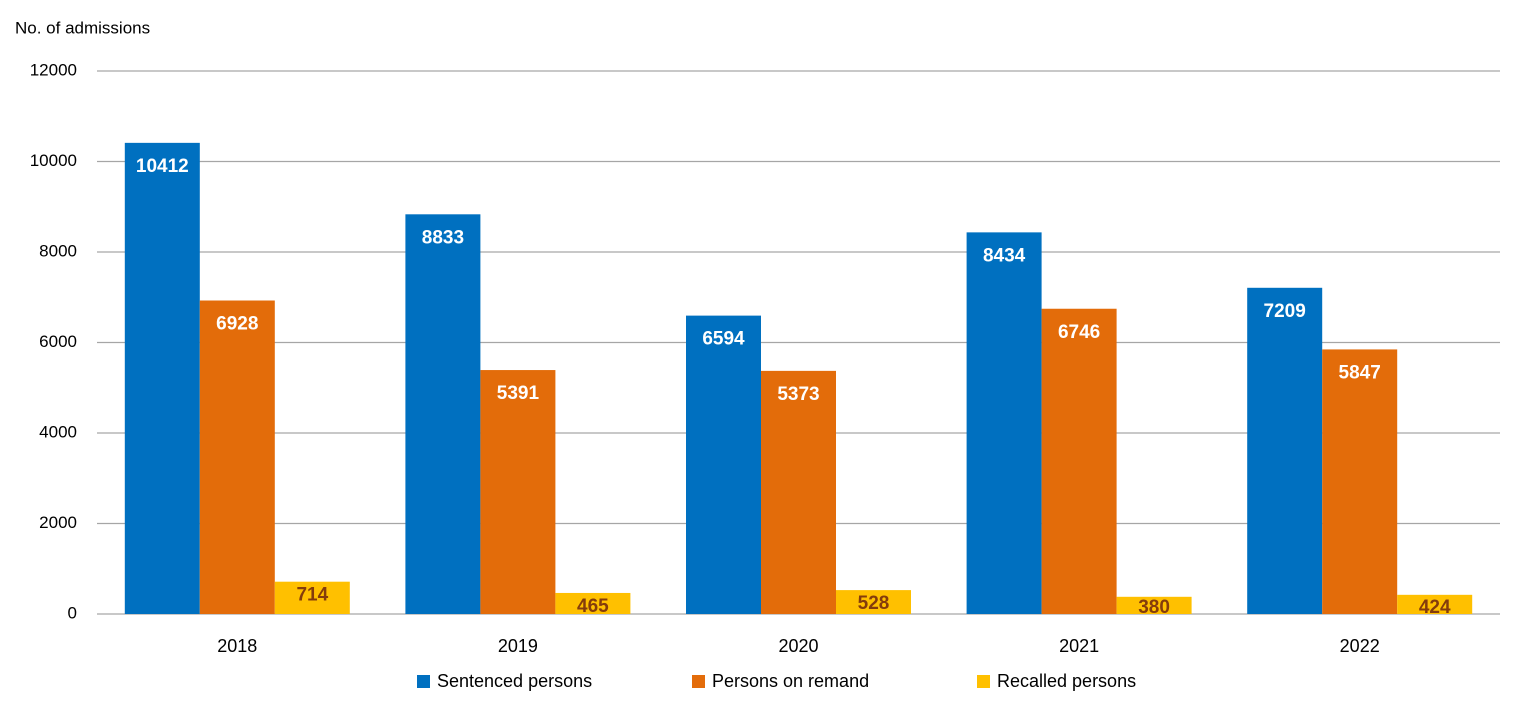 The width and height of the screenshot is (1517, 707). What do you see at coordinates (790, 681) in the screenshot?
I see `legend-label: Persons on remand` at bounding box center [790, 681].